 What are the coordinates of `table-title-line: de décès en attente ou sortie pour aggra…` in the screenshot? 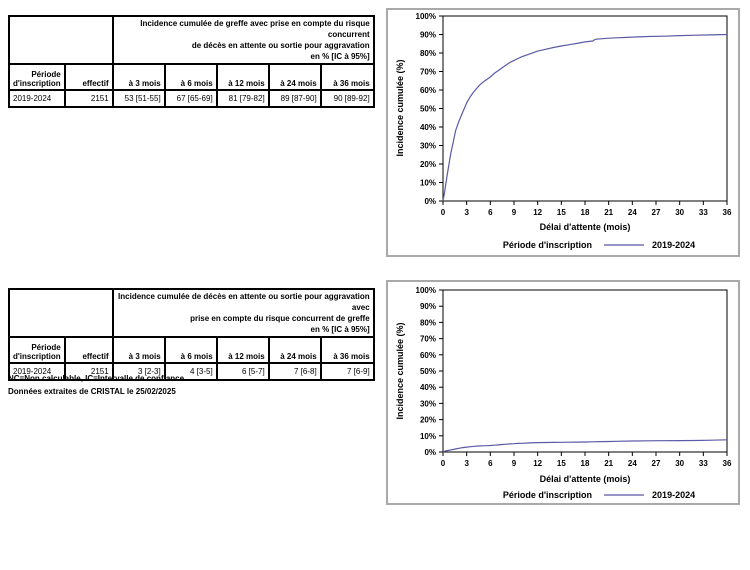 It's located at (280, 45).